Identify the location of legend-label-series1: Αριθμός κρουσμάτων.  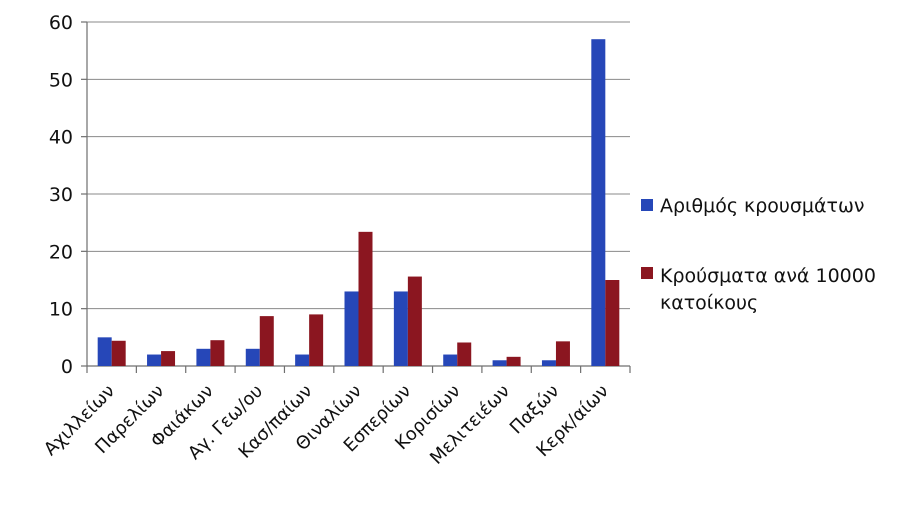
(762, 206).